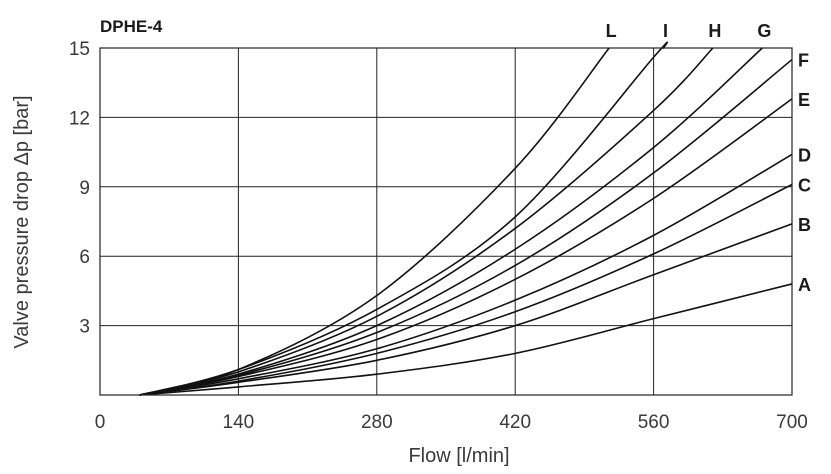 This screenshot has width=831, height=474. What do you see at coordinates (611, 31) in the screenshot?
I see `curve-label-l: L` at bounding box center [611, 31].